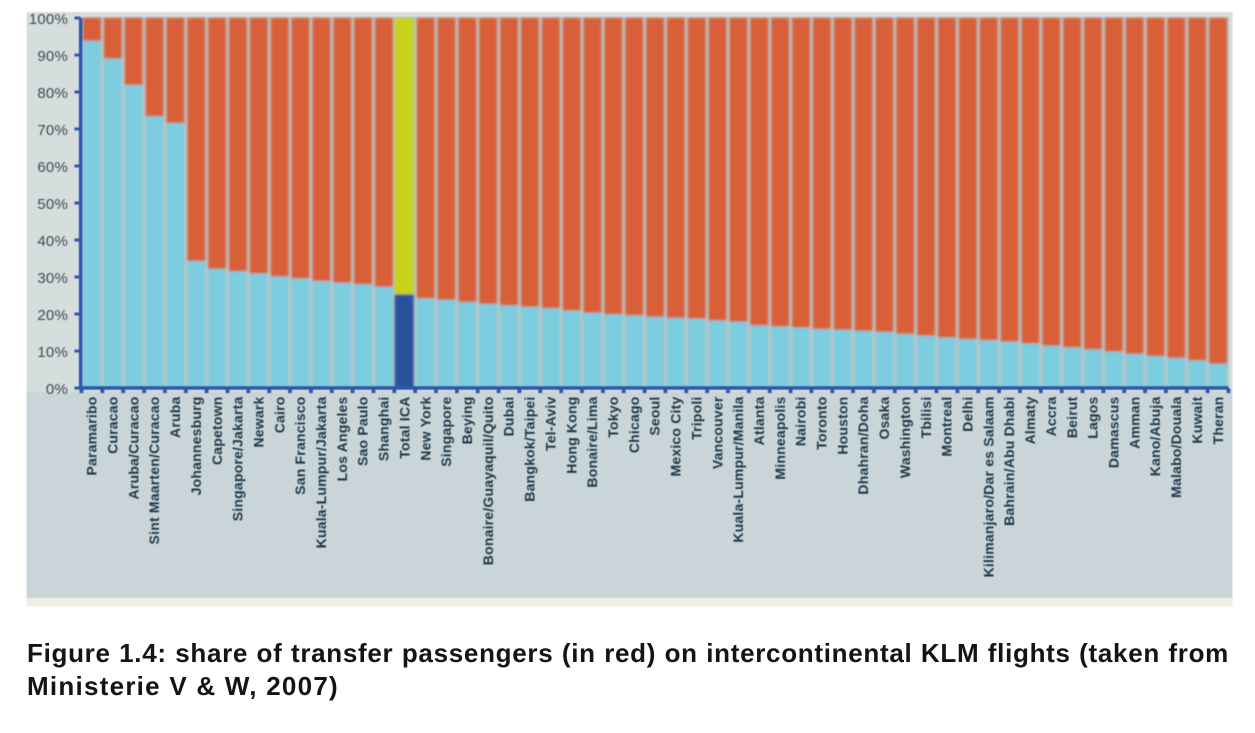  Describe the element at coordinates (1218, 421) in the screenshot. I see `svg-text: Theran` at that location.